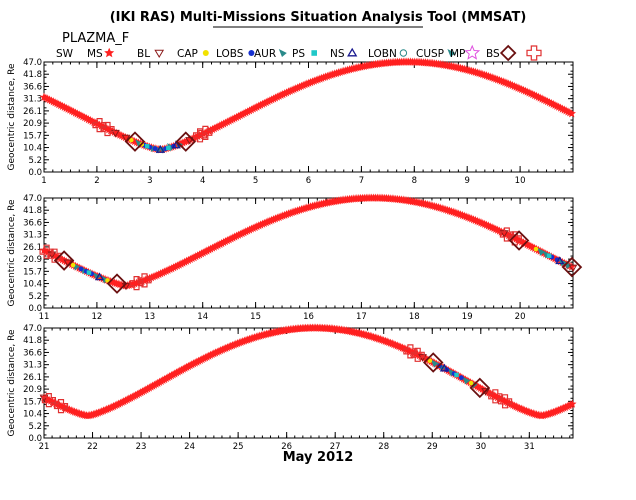 The height and width of the screenshot is (500, 636). Describe the element at coordinates (35, 427) in the screenshot. I see `y-tick-label: 5.2` at that location.